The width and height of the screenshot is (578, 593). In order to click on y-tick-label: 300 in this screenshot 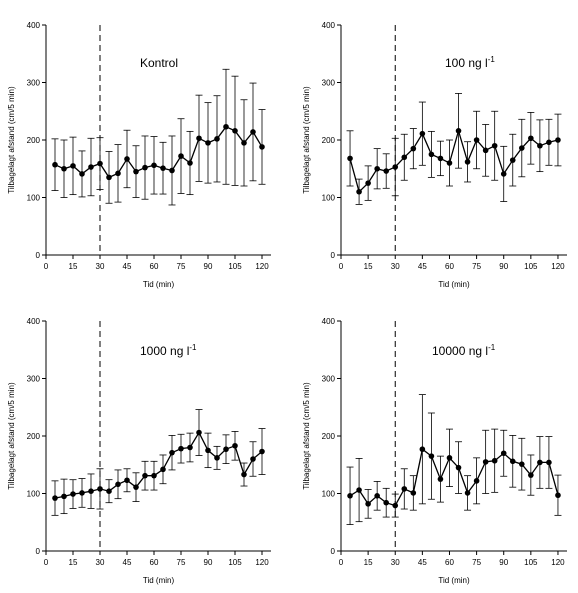, I will do `click(329, 379)`.